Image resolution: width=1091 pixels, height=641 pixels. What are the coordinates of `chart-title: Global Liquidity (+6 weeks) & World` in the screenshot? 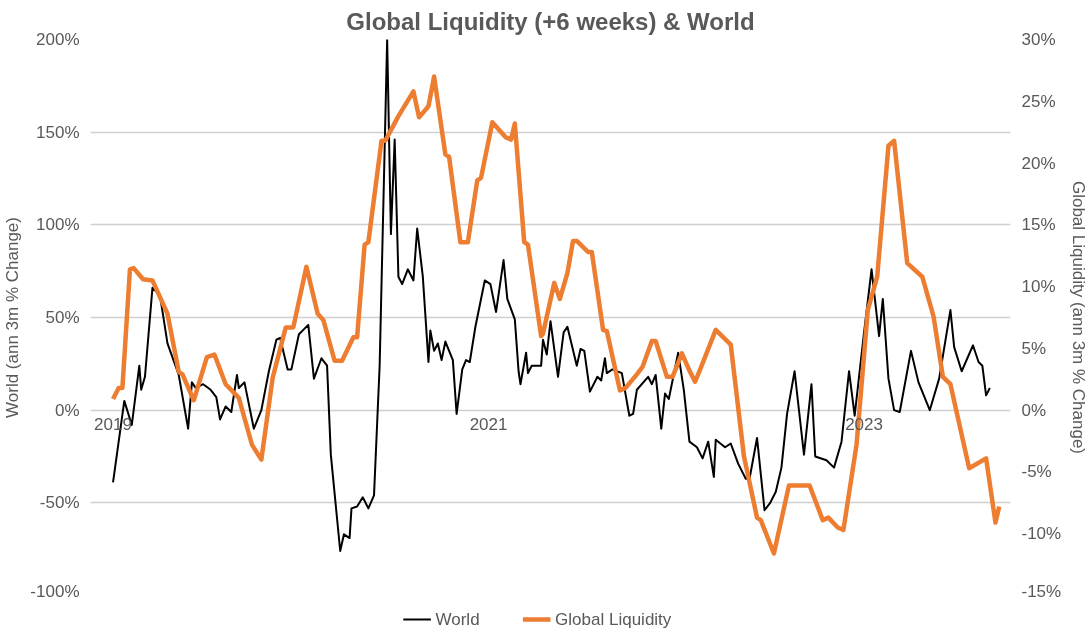 It's located at (550, 21).